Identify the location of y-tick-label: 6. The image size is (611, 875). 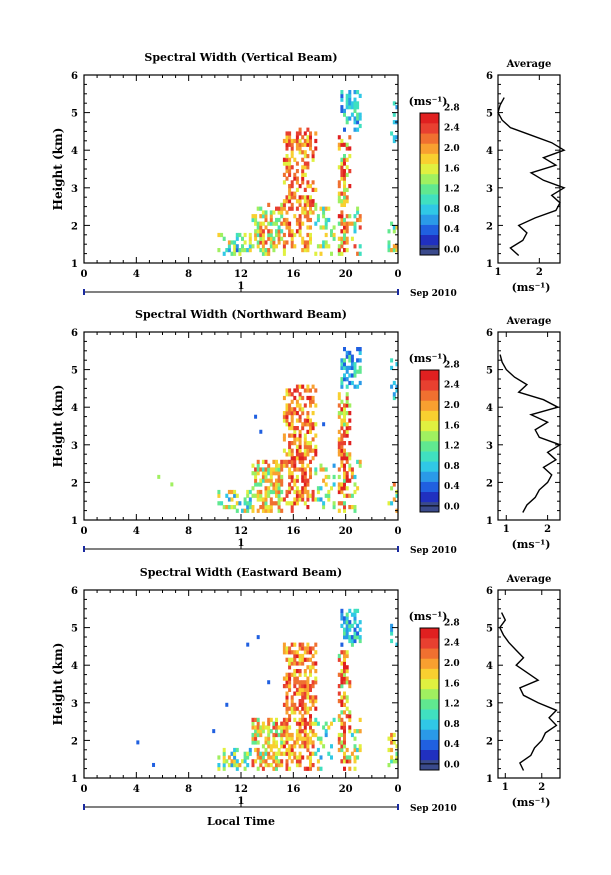
(74, 76).